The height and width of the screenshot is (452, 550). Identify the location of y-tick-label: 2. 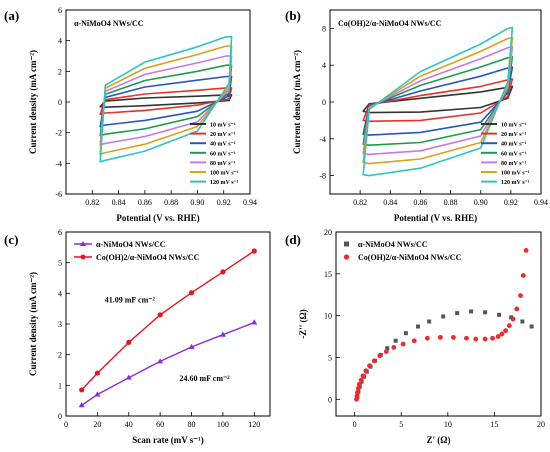
(60, 355).